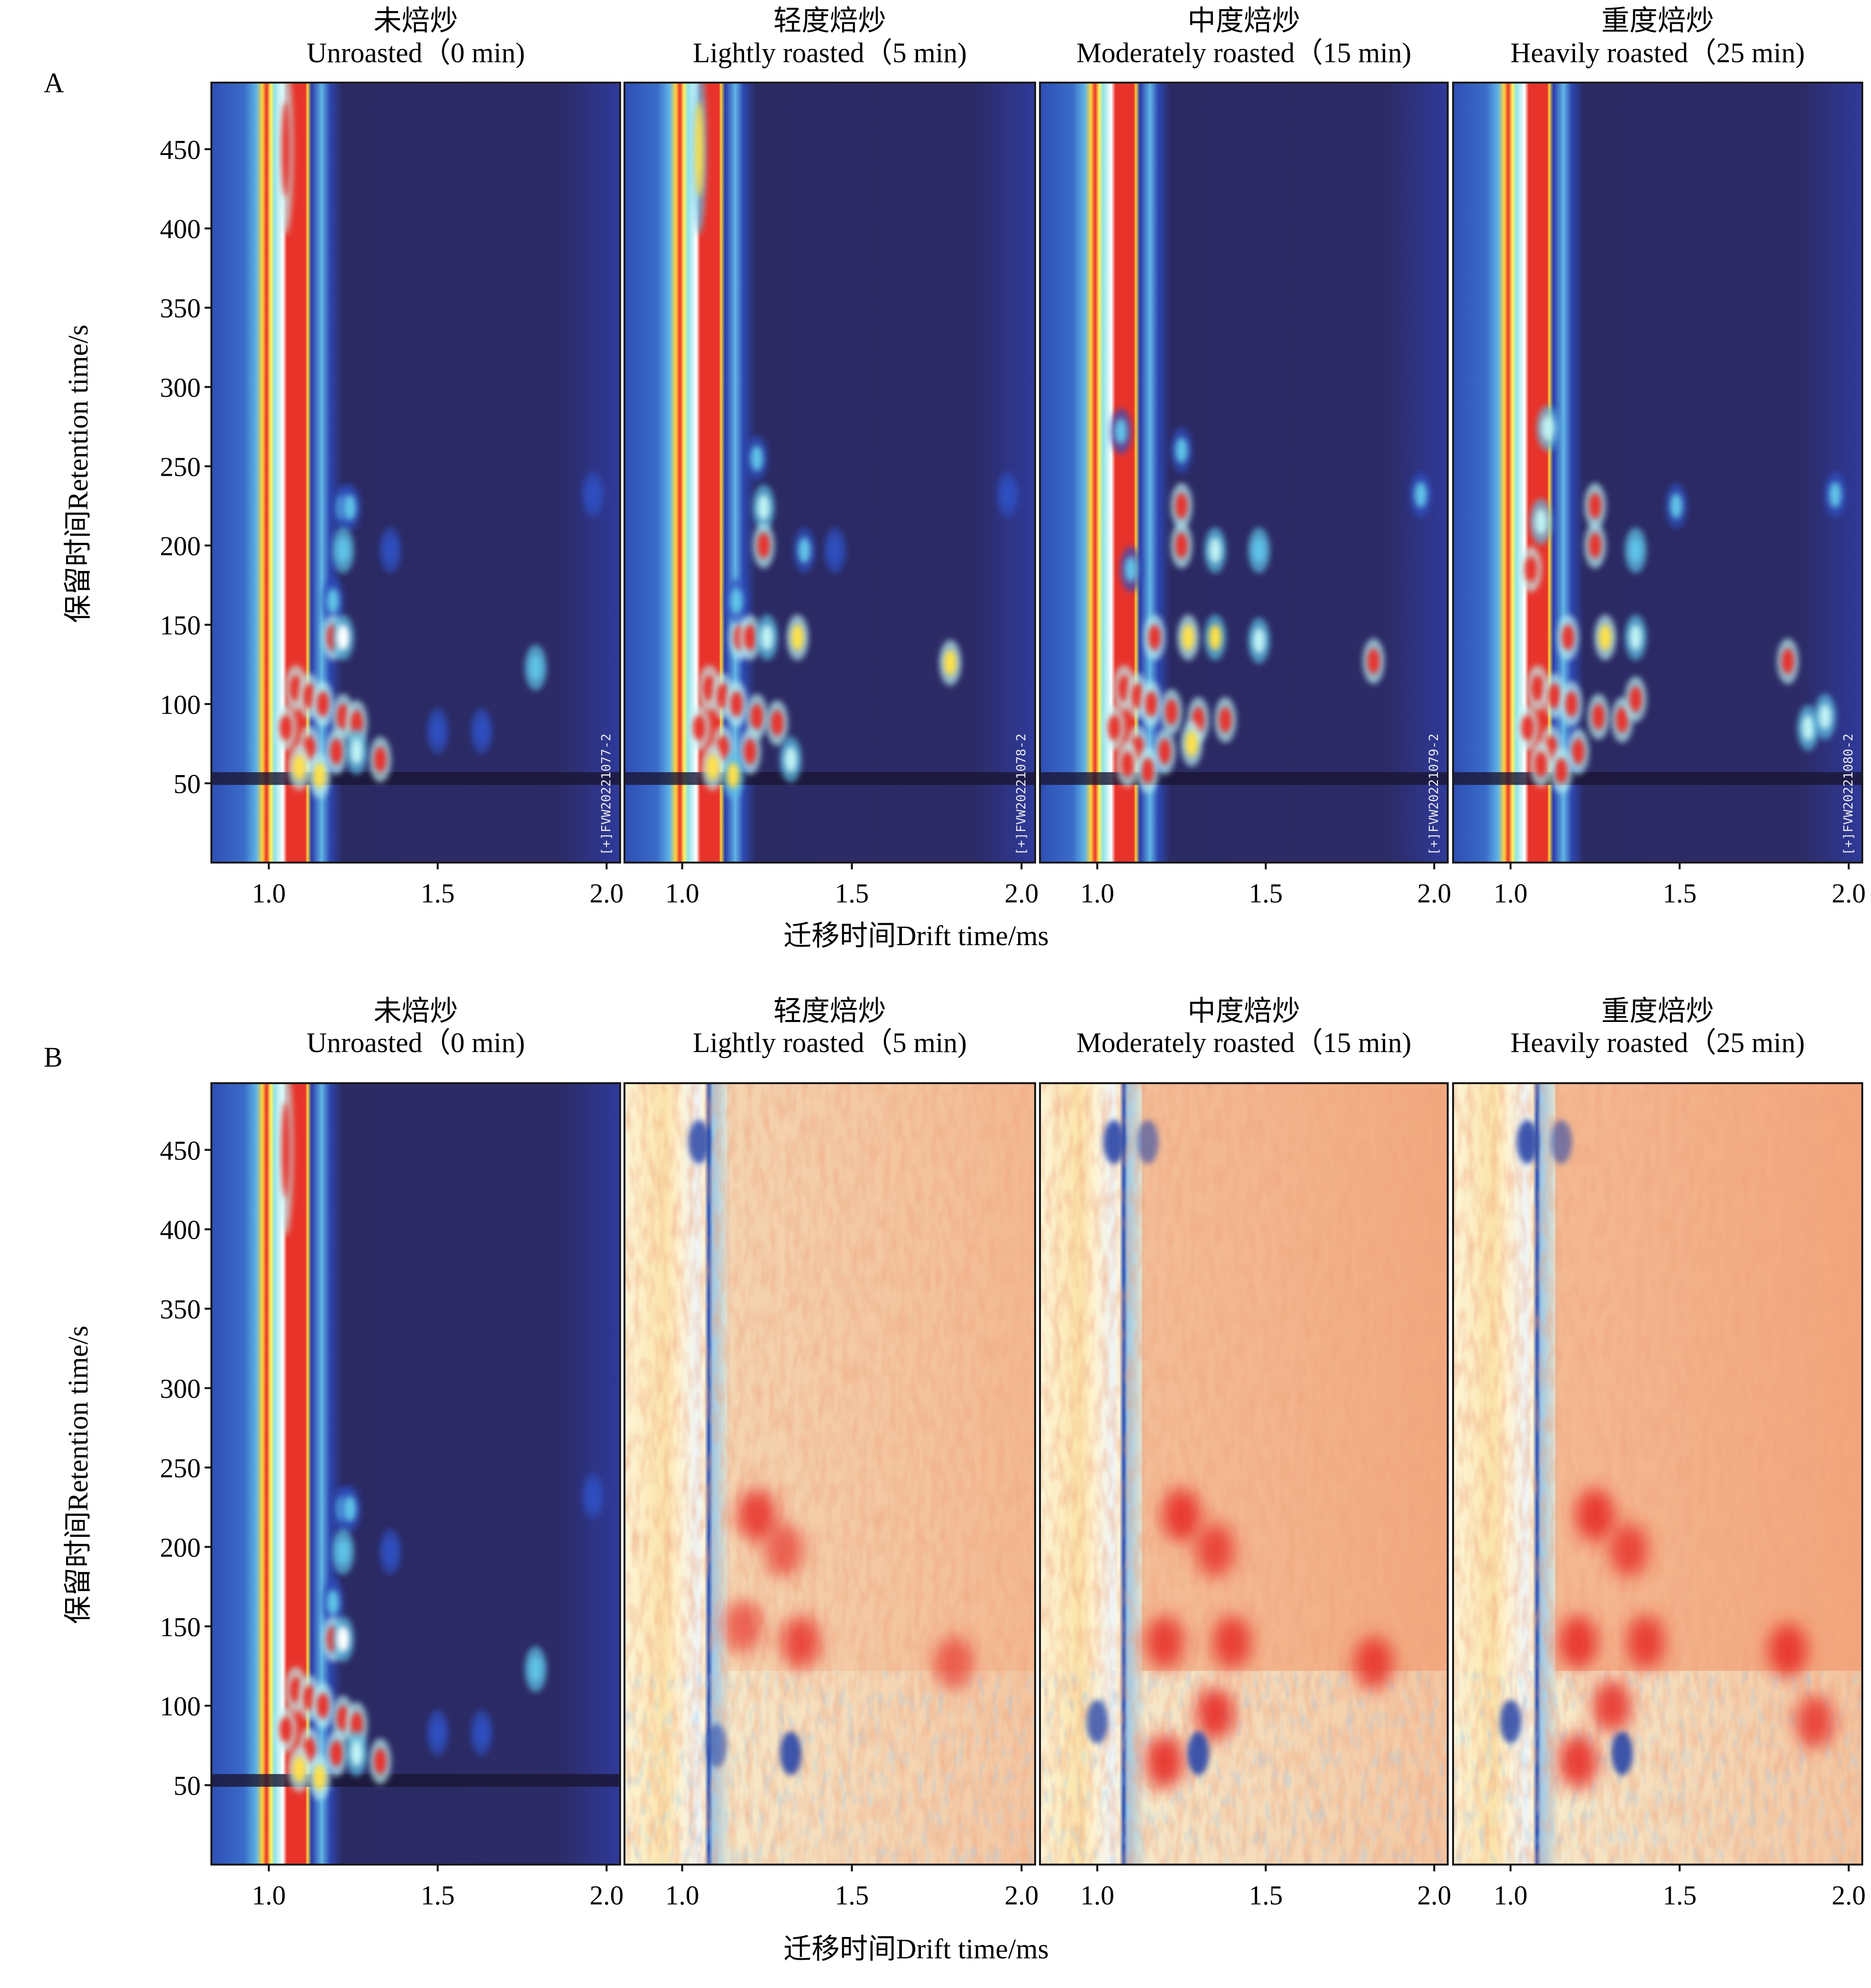 Image resolution: width=1871 pixels, height=1988 pixels. What do you see at coordinates (916, 935) in the screenshot?
I see `x-axis-label-a: 迁移时间Drift time/ms` at bounding box center [916, 935].